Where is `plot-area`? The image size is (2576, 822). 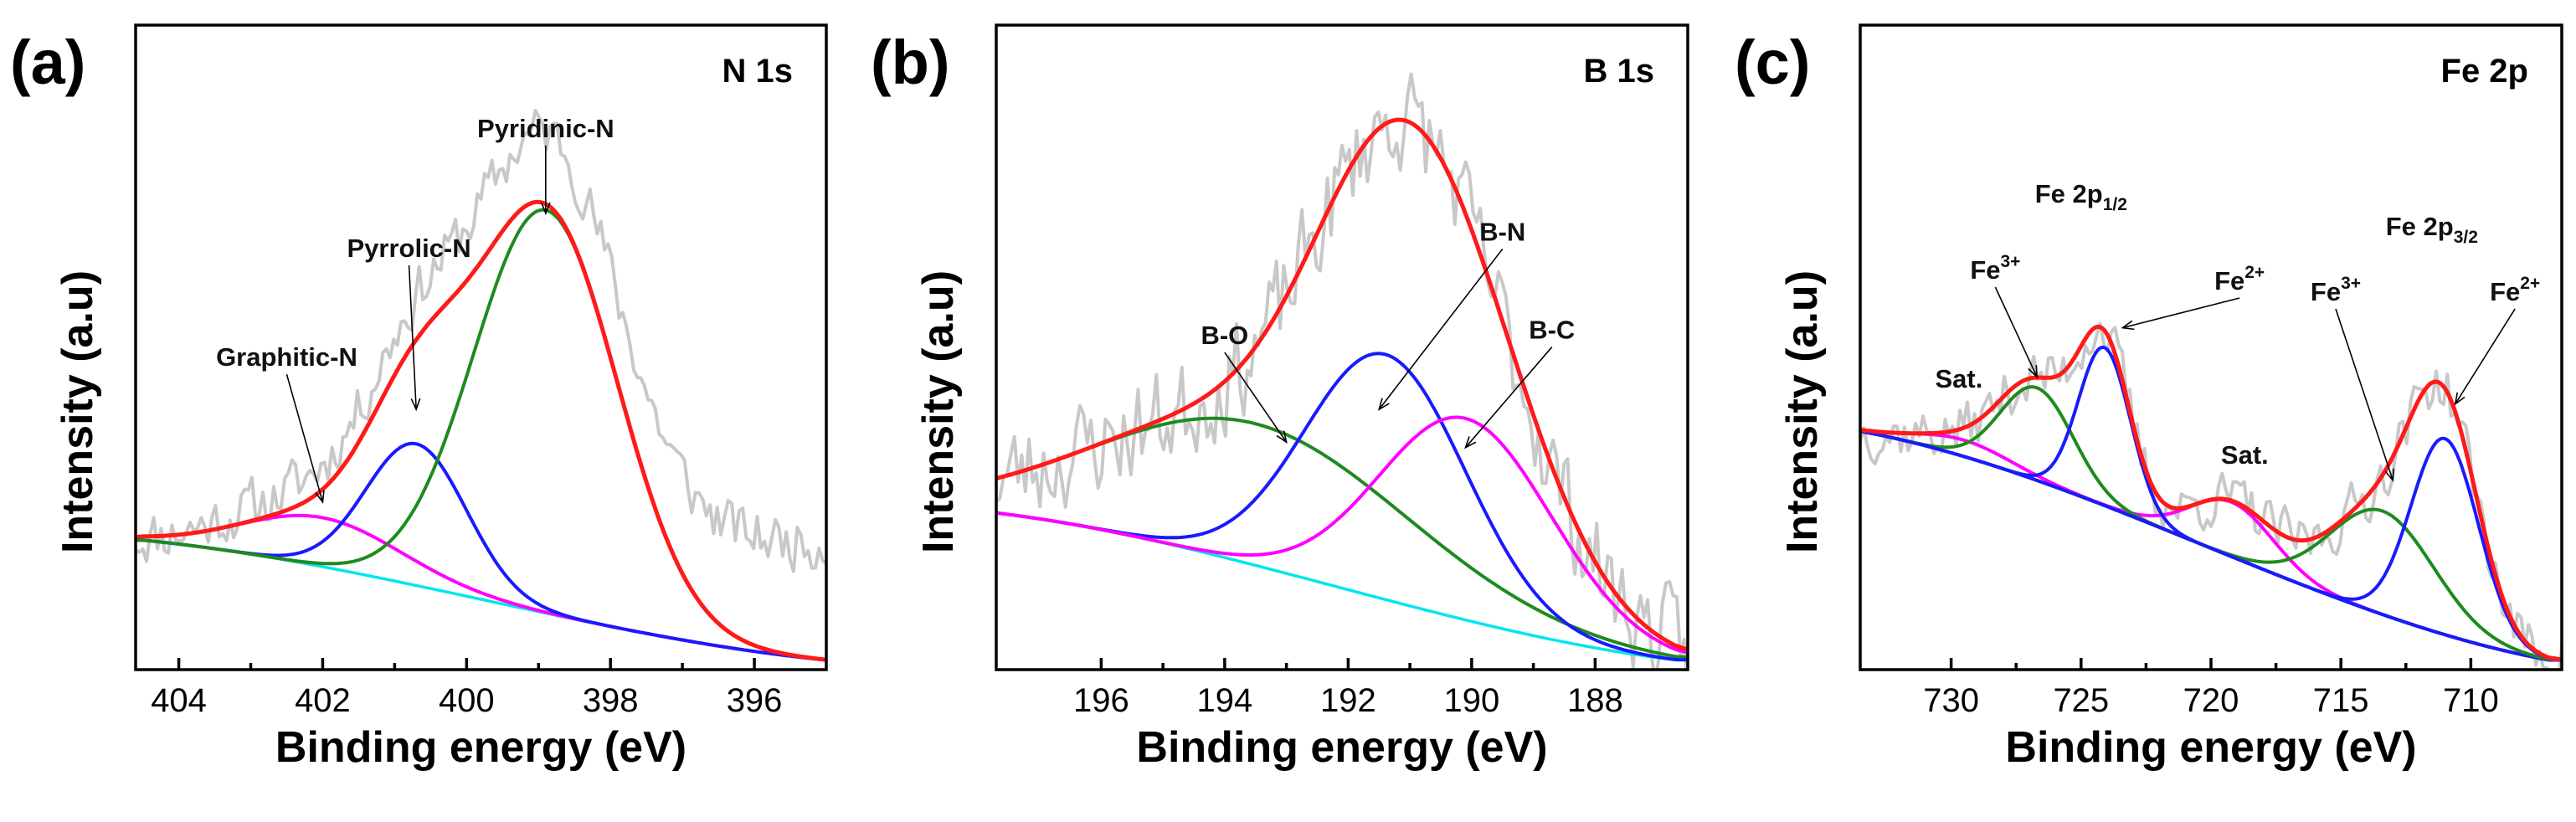 plot-area is located at coordinates (2211, 495).